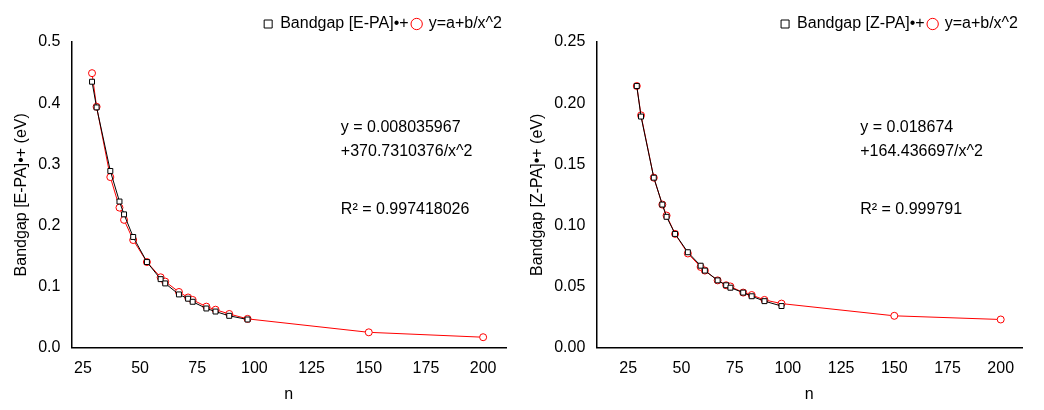  What do you see at coordinates (49, 163) in the screenshot?
I see `y-tick-label: 0.3` at bounding box center [49, 163].